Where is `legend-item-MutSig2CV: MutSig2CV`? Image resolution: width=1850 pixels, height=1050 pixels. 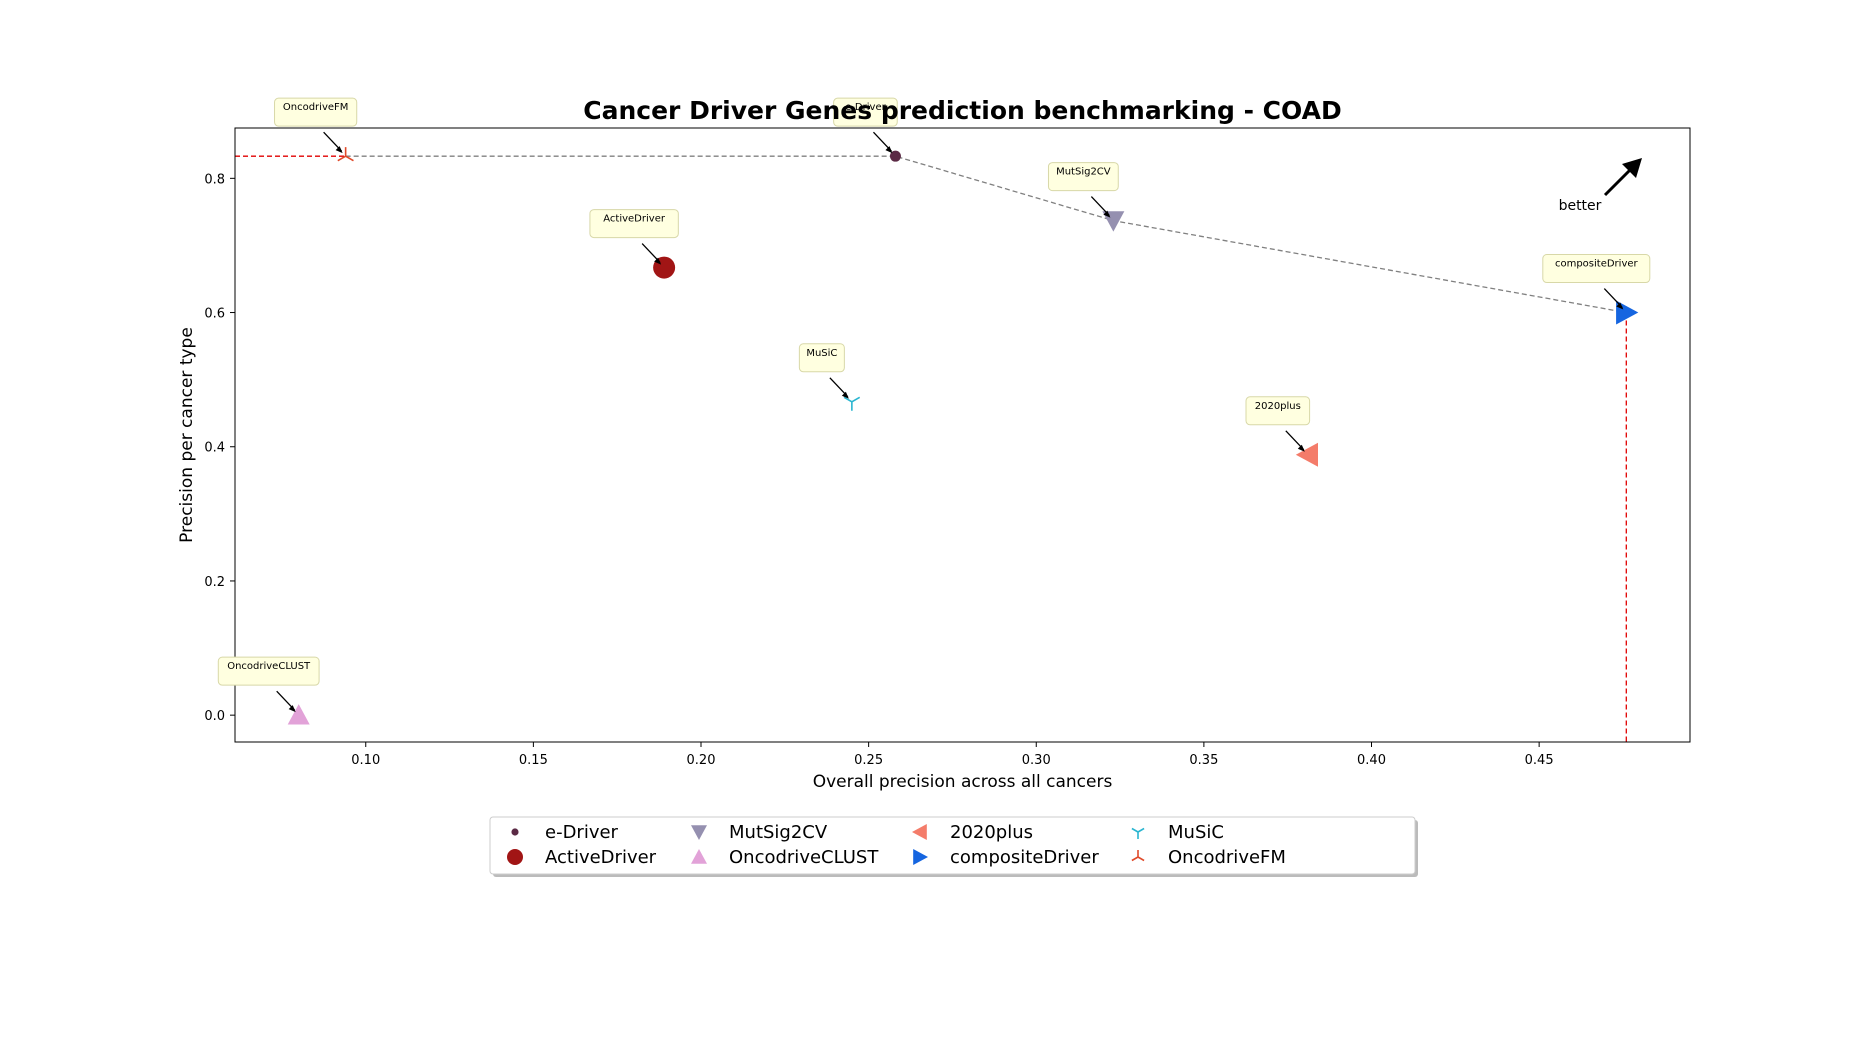 legend-item-MutSig2CV: MutSig2CV is located at coordinates (759, 832).